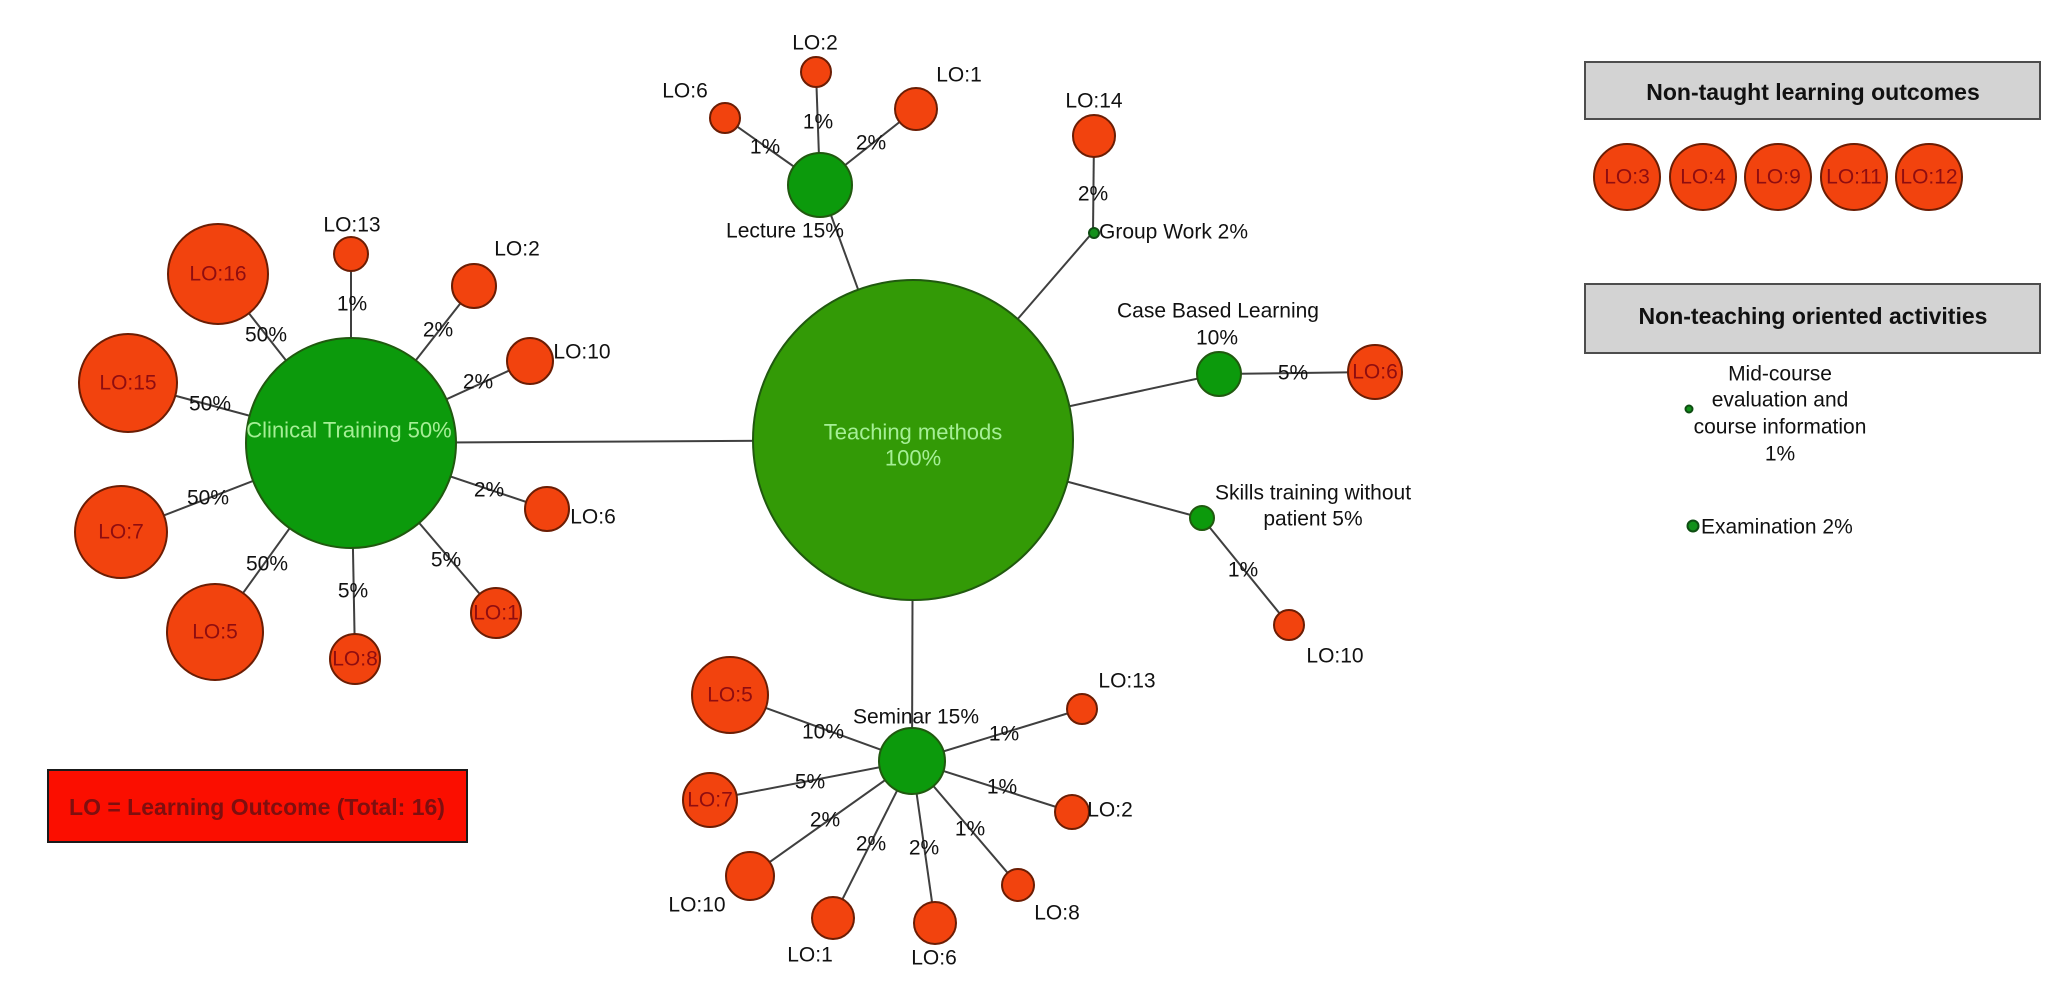 This screenshot has width=2059, height=1001. I want to click on svg-text: patient 5%, so click(1312, 519).